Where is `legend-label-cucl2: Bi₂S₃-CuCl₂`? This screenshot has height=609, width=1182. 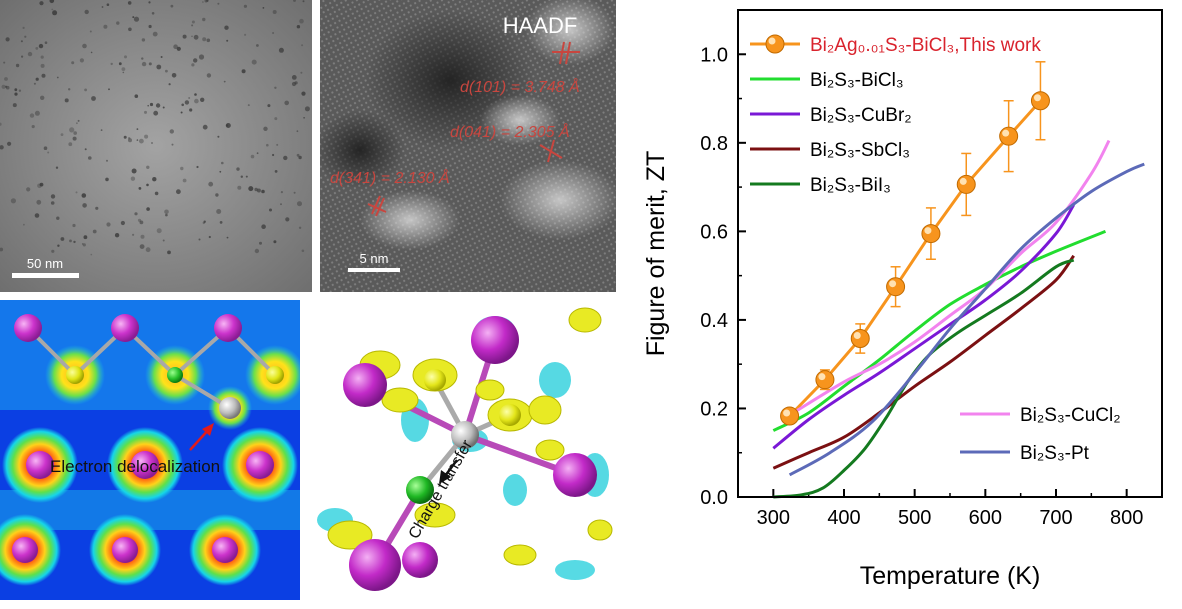
legend-label-cucl2: Bi₂S₃-CuCl₂ is located at coordinates (1070, 415).